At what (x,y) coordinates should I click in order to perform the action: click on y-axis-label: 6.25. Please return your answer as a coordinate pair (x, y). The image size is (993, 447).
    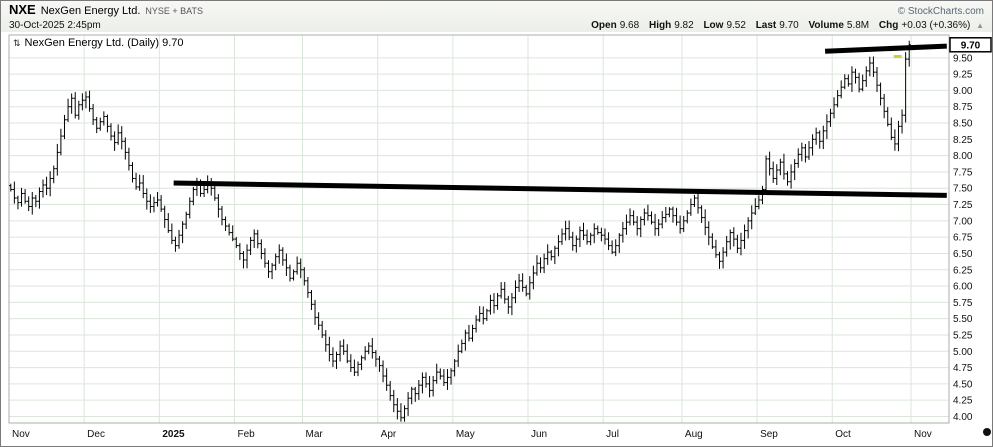
    Looking at the image, I should click on (963, 270).